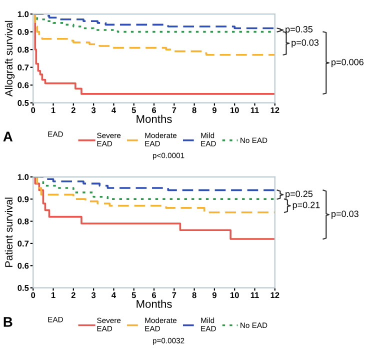 This screenshot has height=351, width=368. What do you see at coordinates (8, 232) in the screenshot?
I see `y-axis-title: Patient survival` at bounding box center [8, 232].